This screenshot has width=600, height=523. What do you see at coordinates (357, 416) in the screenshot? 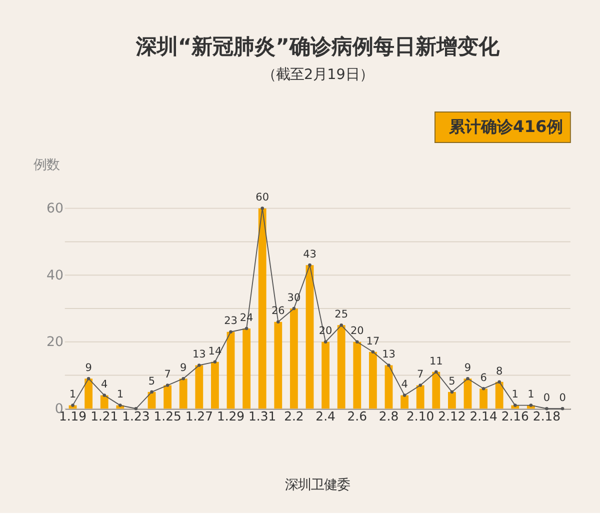
I see `x-tick-label: 2.6` at bounding box center [357, 416].